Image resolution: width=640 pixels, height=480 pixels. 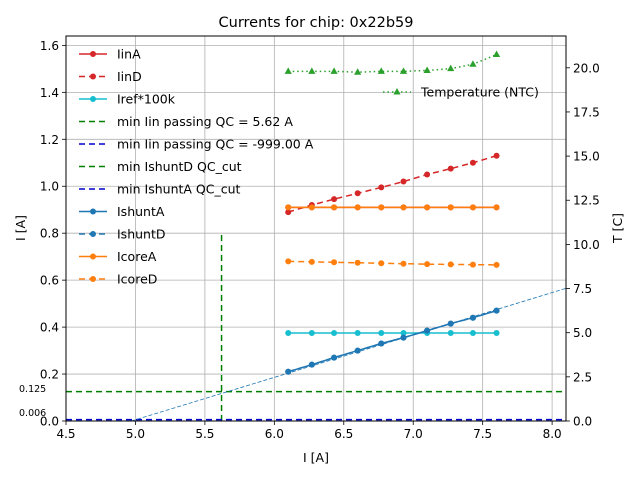 I want to click on y-tick-label-1-2: 1.2, so click(x=49, y=140).